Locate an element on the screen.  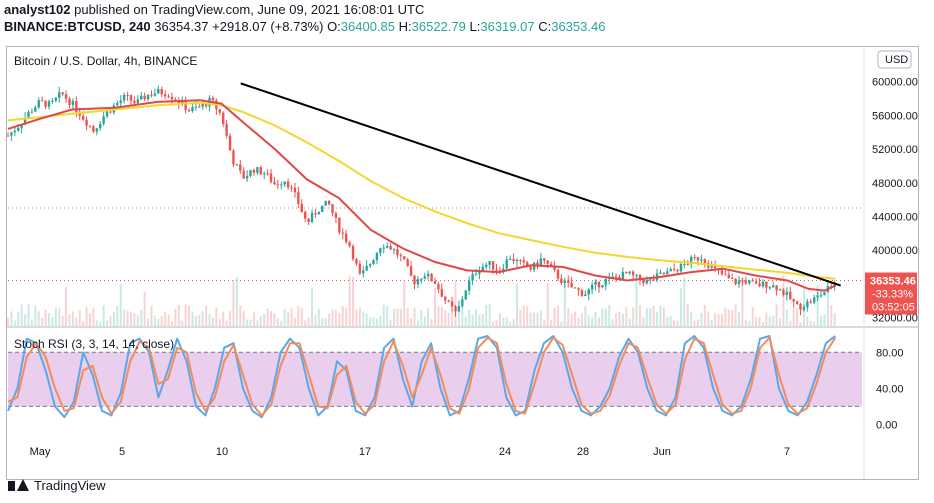
time-tick-label: May is located at coordinates (40, 452).